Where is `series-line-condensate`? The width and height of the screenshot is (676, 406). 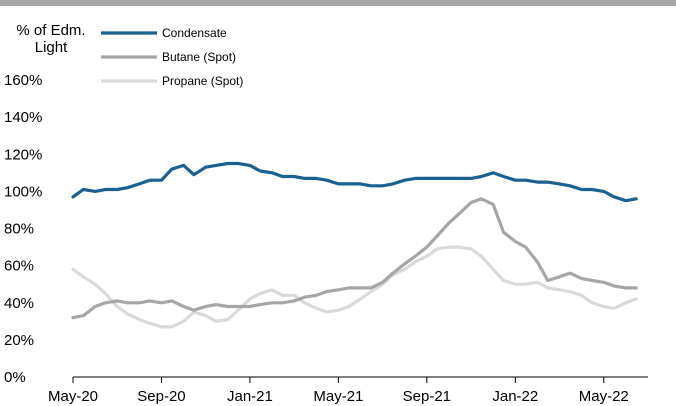
series-line-condensate is located at coordinates (354, 182).